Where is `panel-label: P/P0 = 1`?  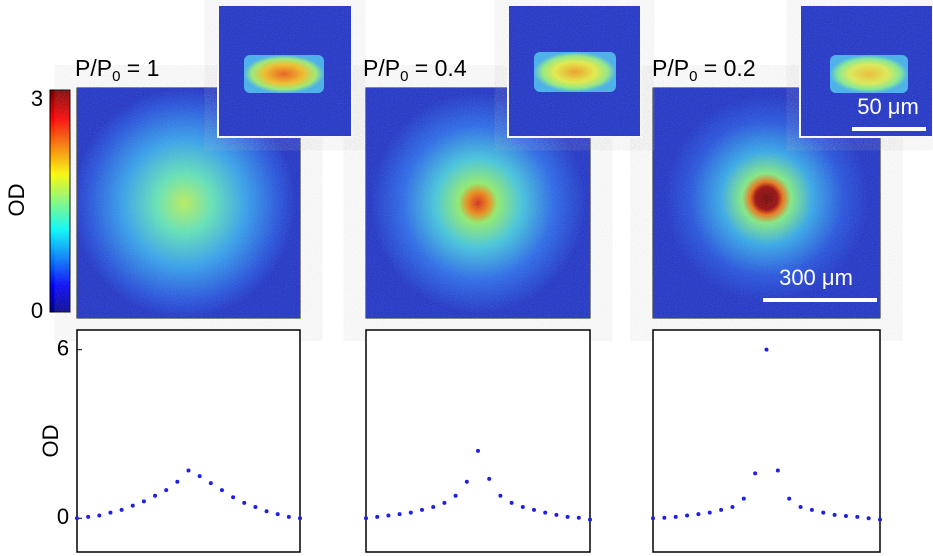
panel-label: P/P0 = 1 is located at coordinates (117, 70).